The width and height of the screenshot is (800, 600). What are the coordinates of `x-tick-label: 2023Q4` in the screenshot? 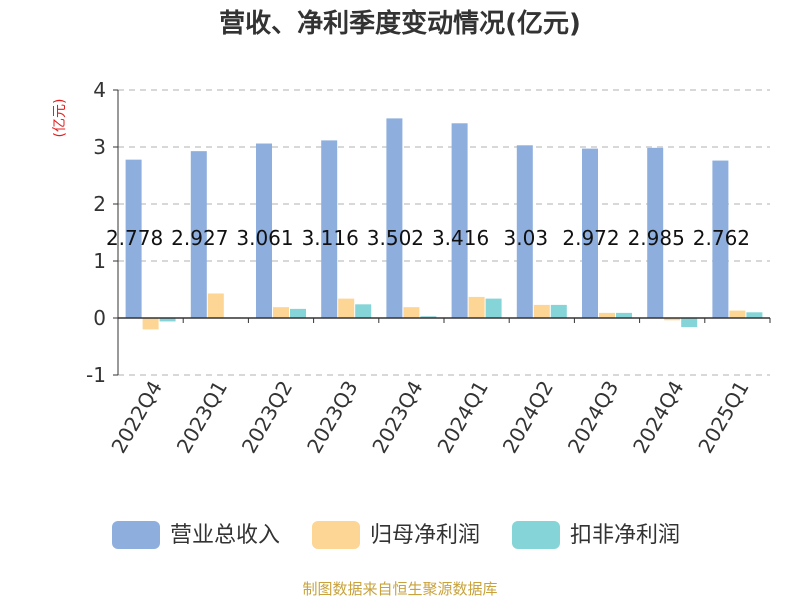 It's located at (397, 417).